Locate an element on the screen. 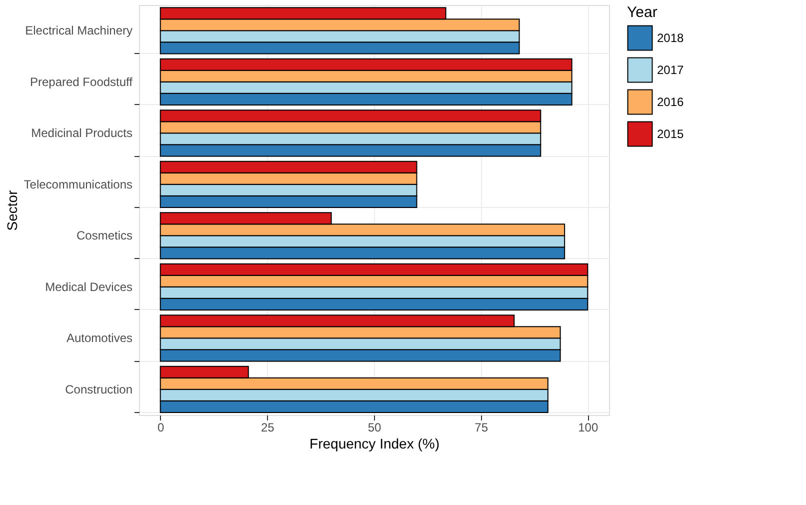 This screenshot has height=505, width=806. y-tick-label: Telecommunications is located at coordinates (78, 184).